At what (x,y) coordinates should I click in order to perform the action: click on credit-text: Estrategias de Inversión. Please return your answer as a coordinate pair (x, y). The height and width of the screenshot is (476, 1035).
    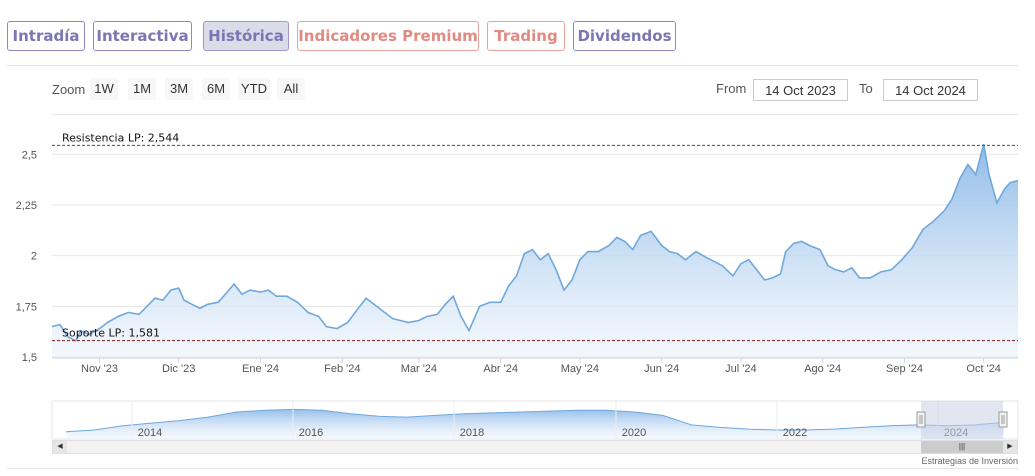
    Looking at the image, I should click on (969, 461).